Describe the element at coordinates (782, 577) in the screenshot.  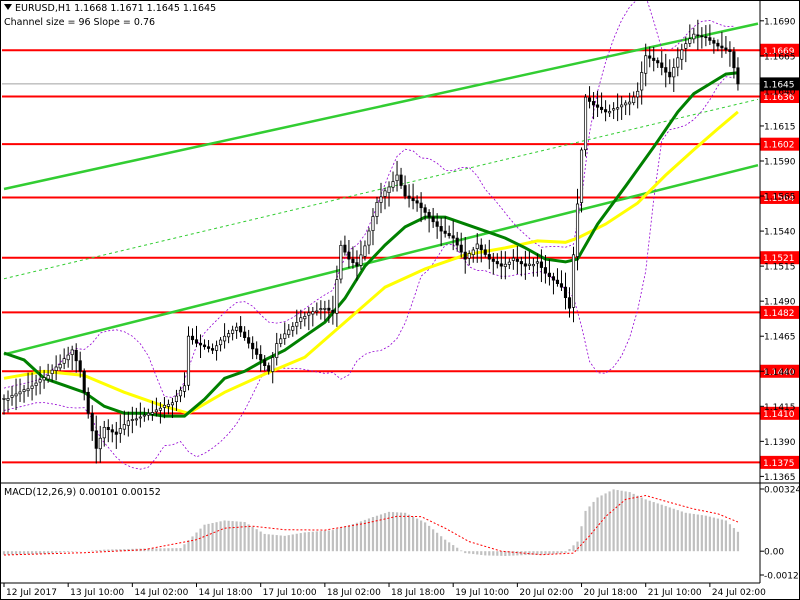
I see `macd-tick-label: -0.00124` at that location.